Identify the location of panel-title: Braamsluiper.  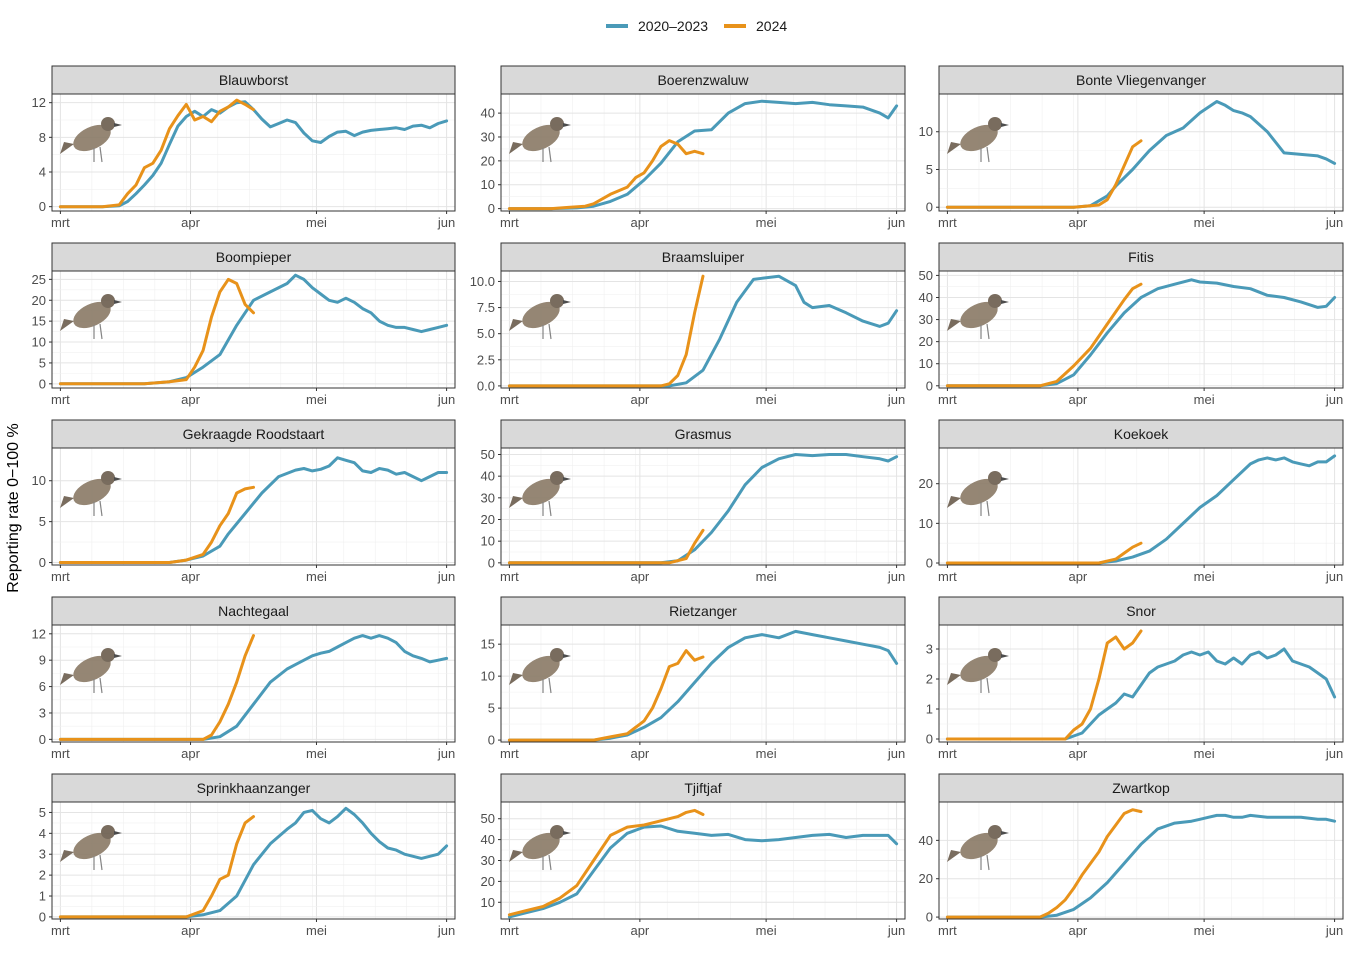
(703, 257).